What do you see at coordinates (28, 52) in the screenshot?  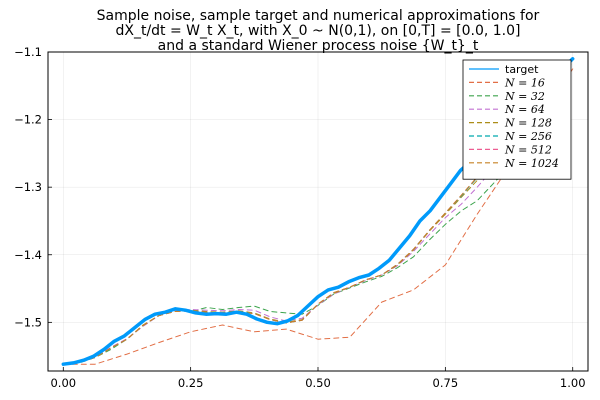 I see `y-tick-label: −1.1` at bounding box center [28, 52].